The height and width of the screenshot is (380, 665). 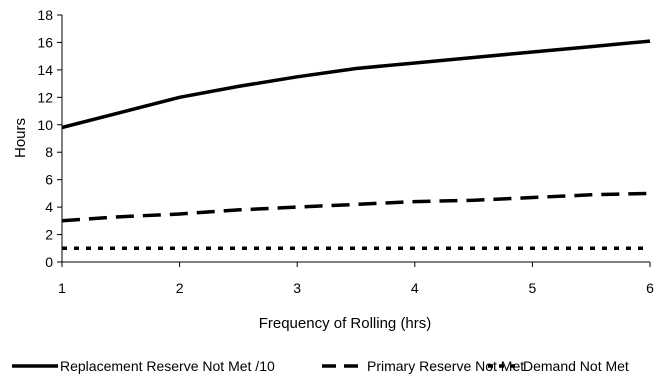 What do you see at coordinates (49, 207) in the screenshot?
I see `y-tick-label: 4` at bounding box center [49, 207].